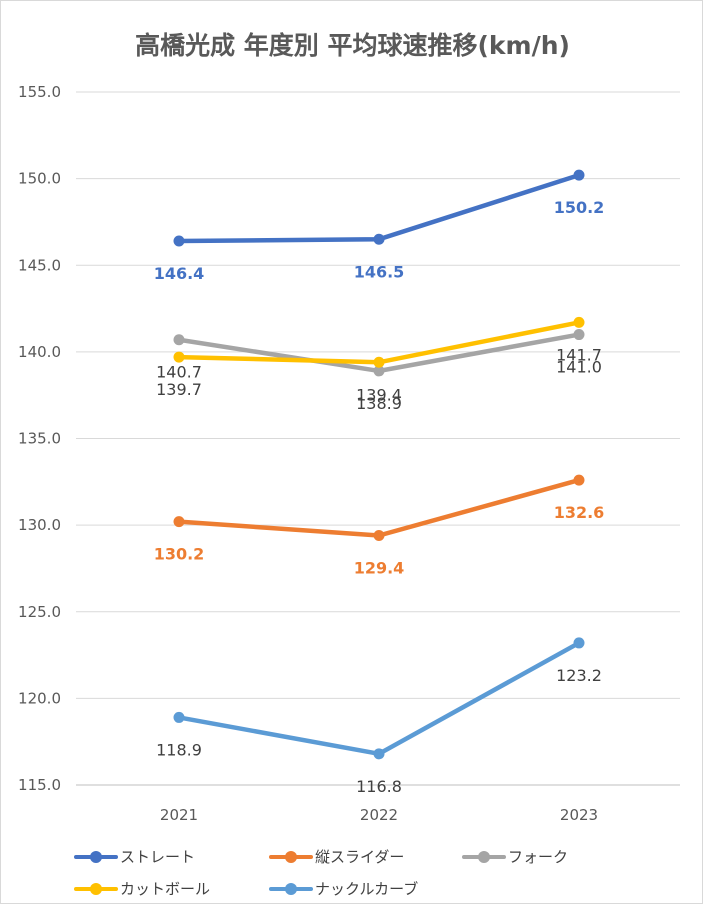  I want to click on data-label: 139.7, so click(179, 389).